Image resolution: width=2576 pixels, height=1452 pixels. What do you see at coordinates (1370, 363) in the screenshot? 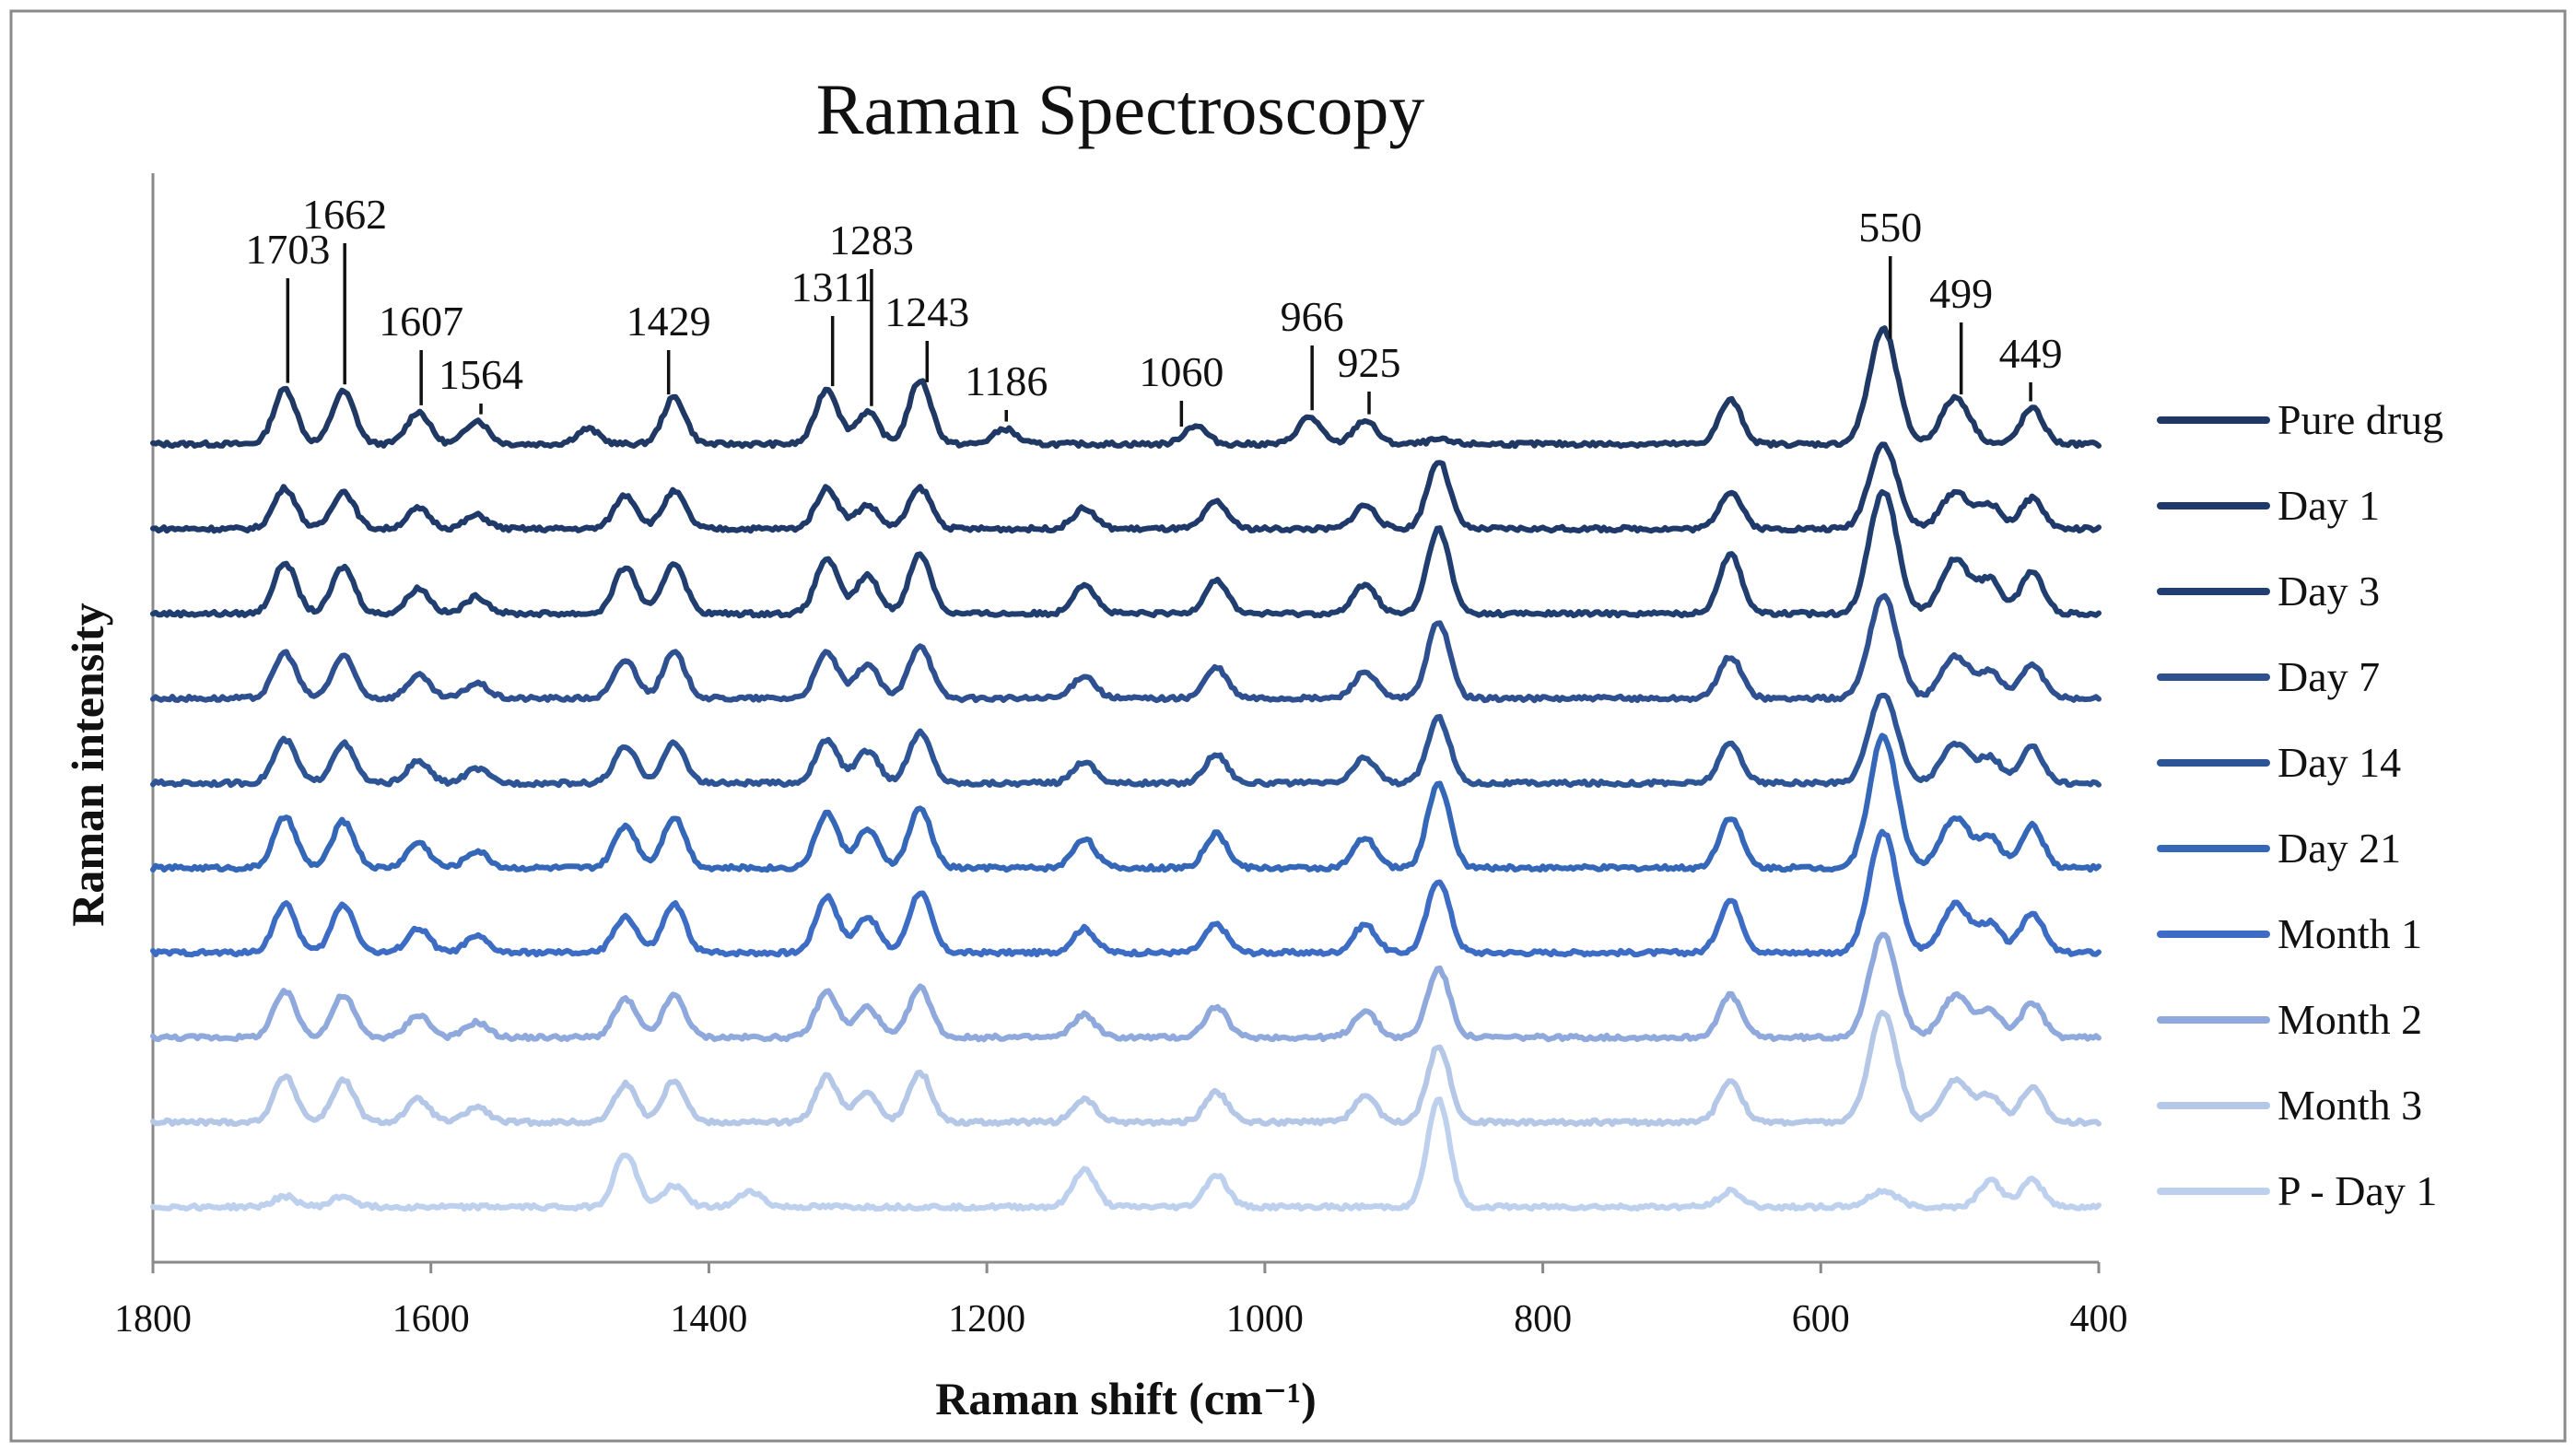
I see `peak-label-925: 925` at bounding box center [1370, 363].